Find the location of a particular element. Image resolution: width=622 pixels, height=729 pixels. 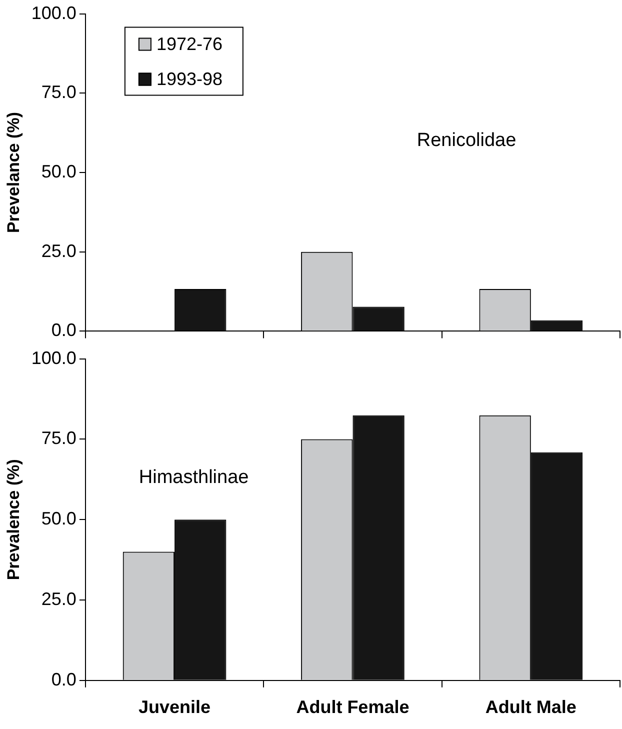

y-axis-title: Prevelance (%) is located at coordinates (13, 172).